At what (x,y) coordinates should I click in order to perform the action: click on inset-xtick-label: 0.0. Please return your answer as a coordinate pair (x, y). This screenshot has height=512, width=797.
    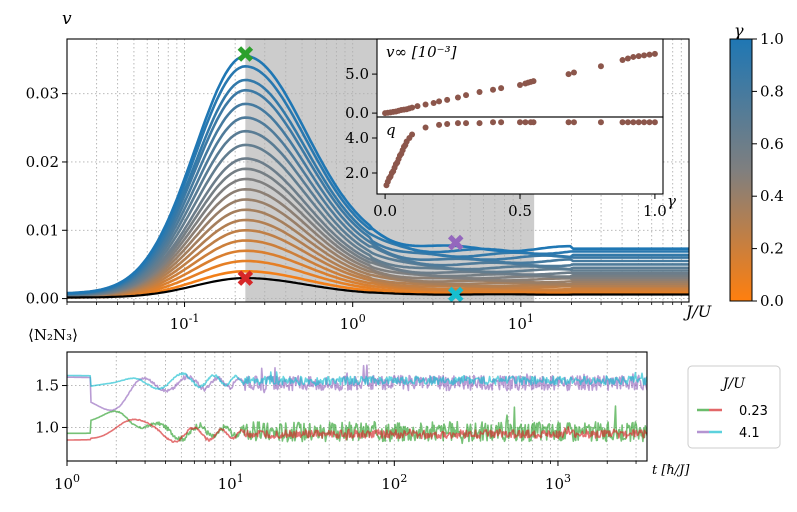
    Looking at the image, I should click on (385, 211).